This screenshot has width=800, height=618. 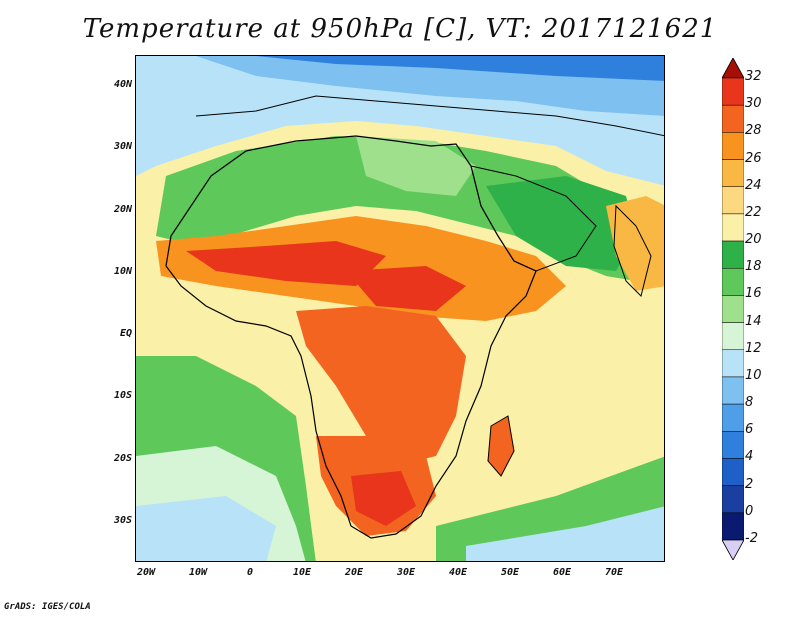 What do you see at coordinates (125, 333) in the screenshot?
I see `lat-tick-label: EQ` at bounding box center [125, 333].